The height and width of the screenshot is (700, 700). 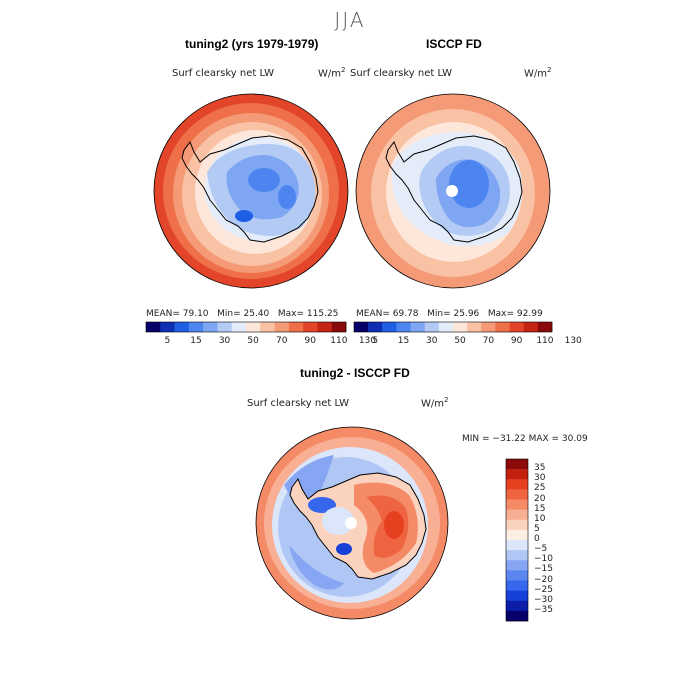 I want to click on obs-colorbar-ticks: 5 15 30 50 70 90 110 130, so click(x=467, y=342).